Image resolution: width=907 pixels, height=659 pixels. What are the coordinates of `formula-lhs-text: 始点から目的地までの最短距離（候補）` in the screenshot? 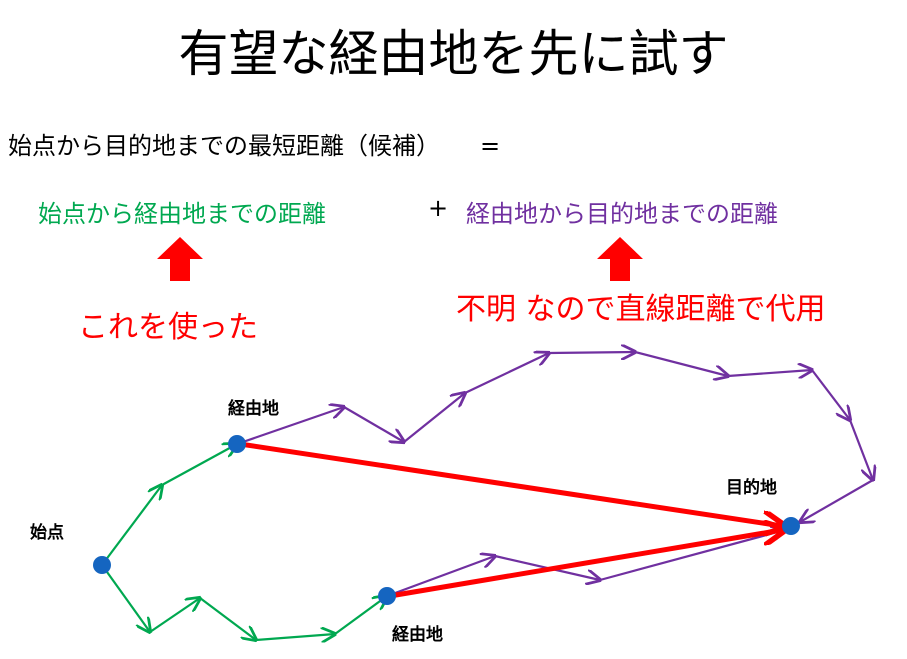 It's located at (224, 146).